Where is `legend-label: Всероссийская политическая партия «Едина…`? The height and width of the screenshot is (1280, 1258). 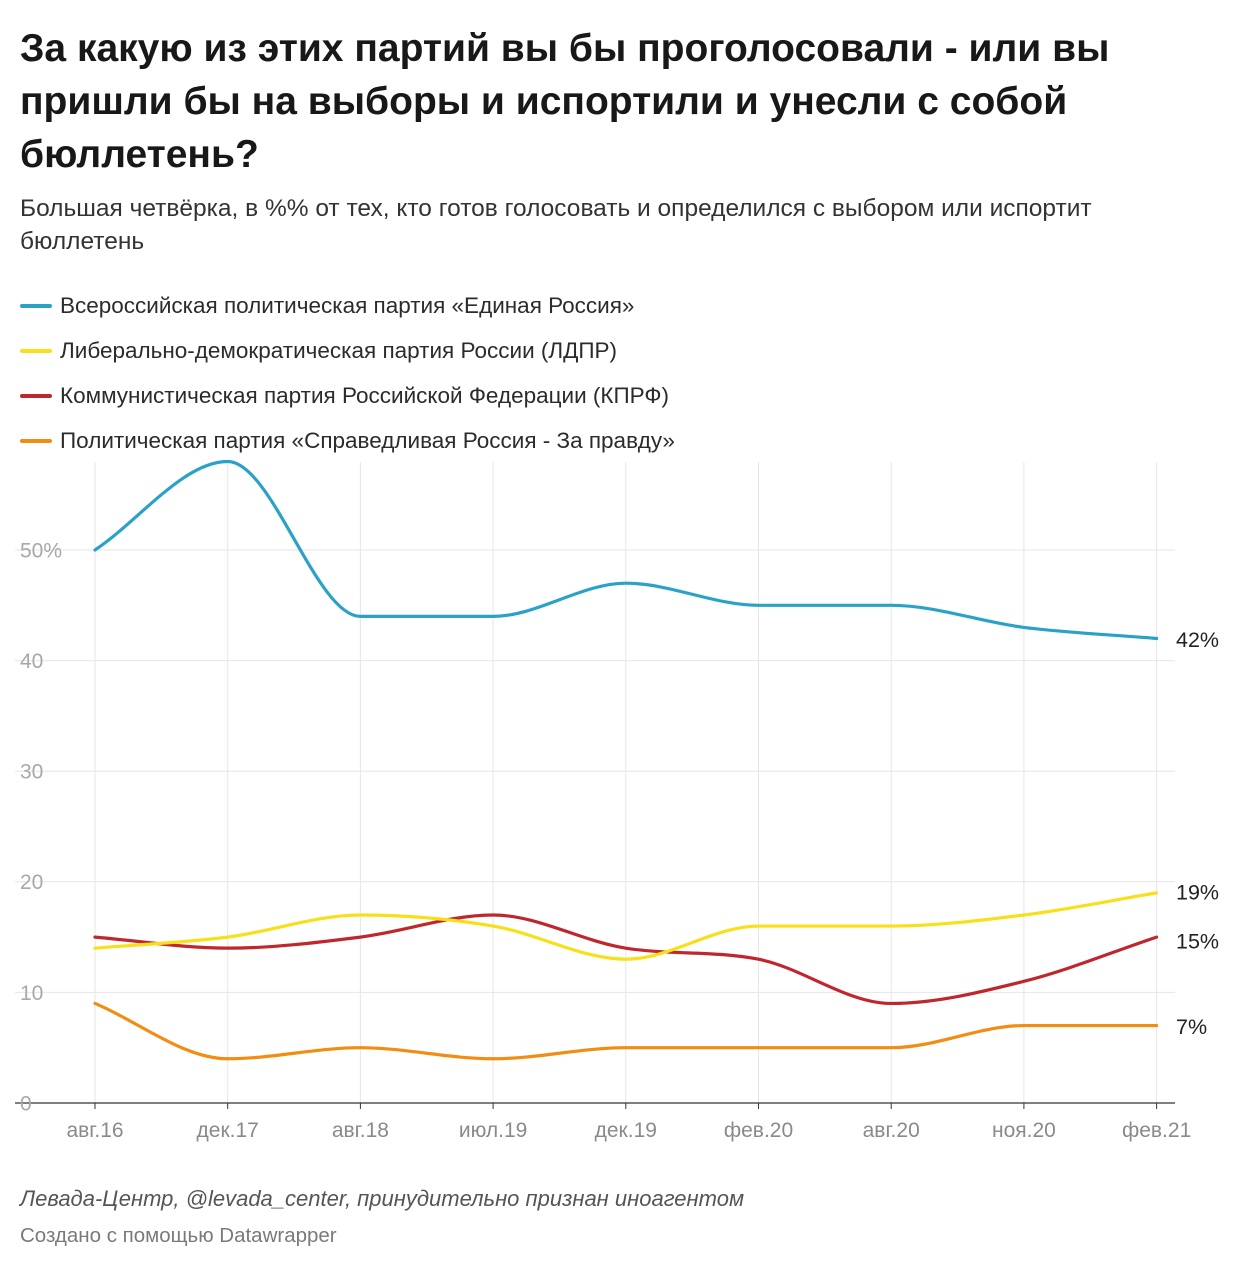
legend-label: Всероссийская политическая партия «Едина… is located at coordinates (347, 305).